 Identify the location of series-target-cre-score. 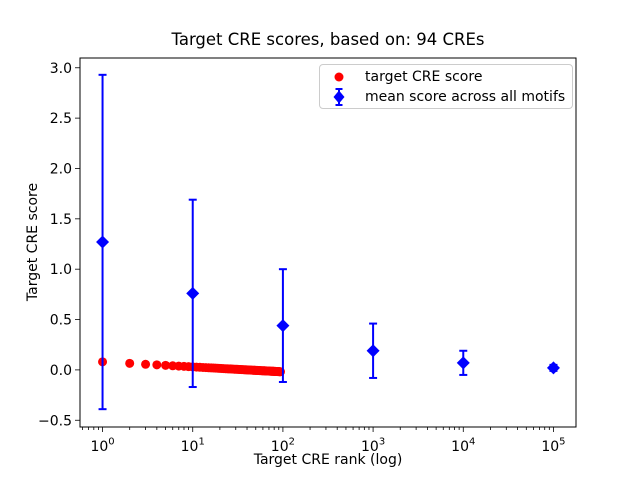
(191, 367).